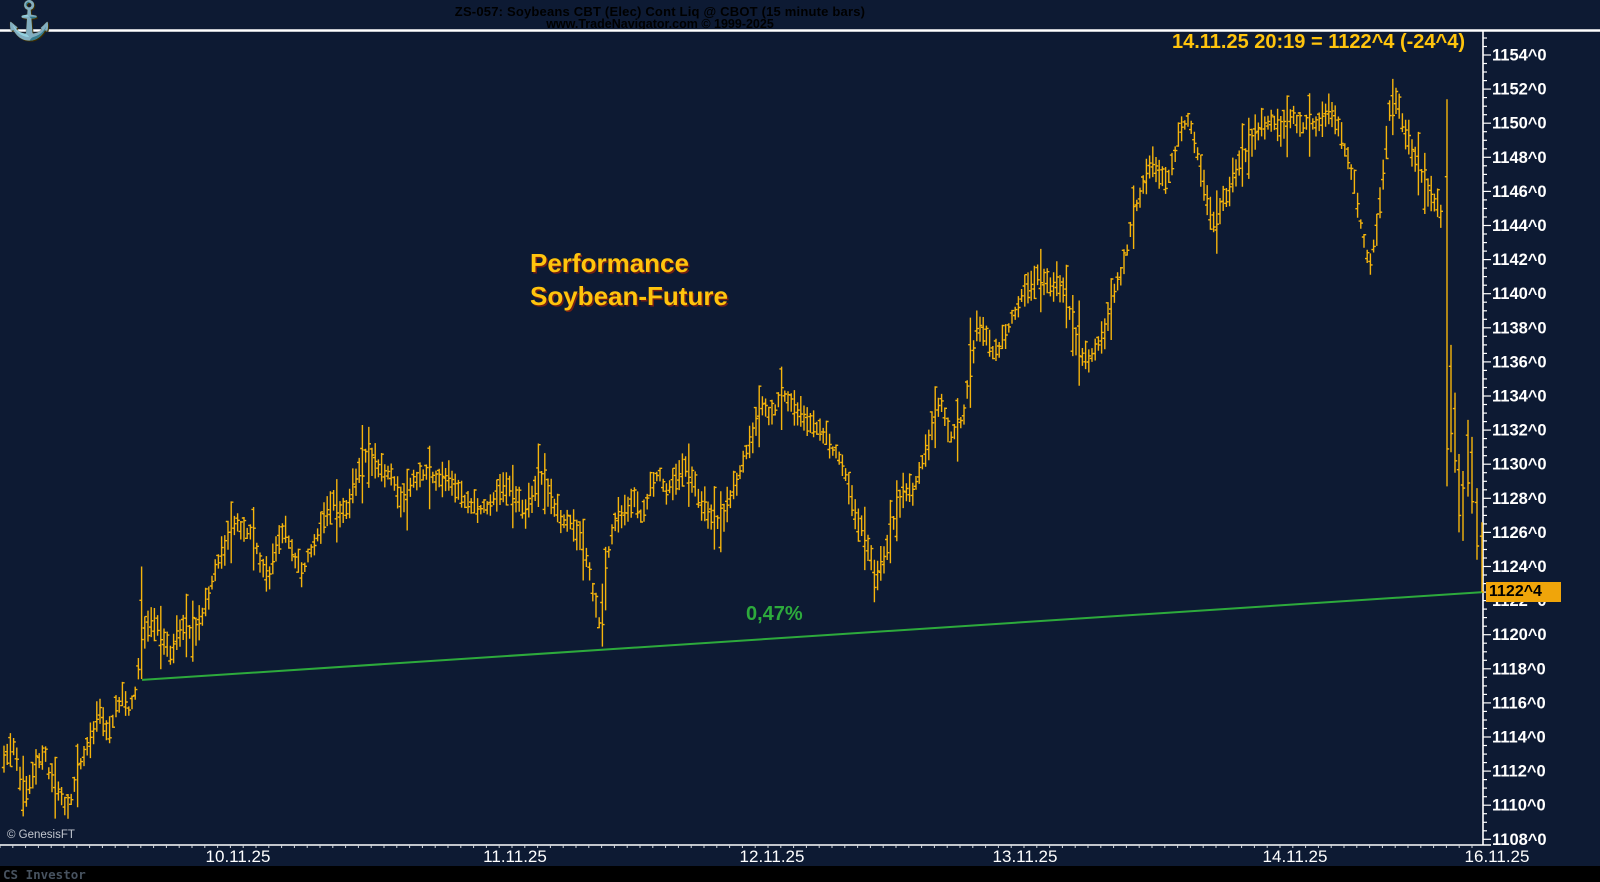 The height and width of the screenshot is (882, 1600). Describe the element at coordinates (1295, 856) in the screenshot. I see `time-axis-label: 14.11.25` at that location.